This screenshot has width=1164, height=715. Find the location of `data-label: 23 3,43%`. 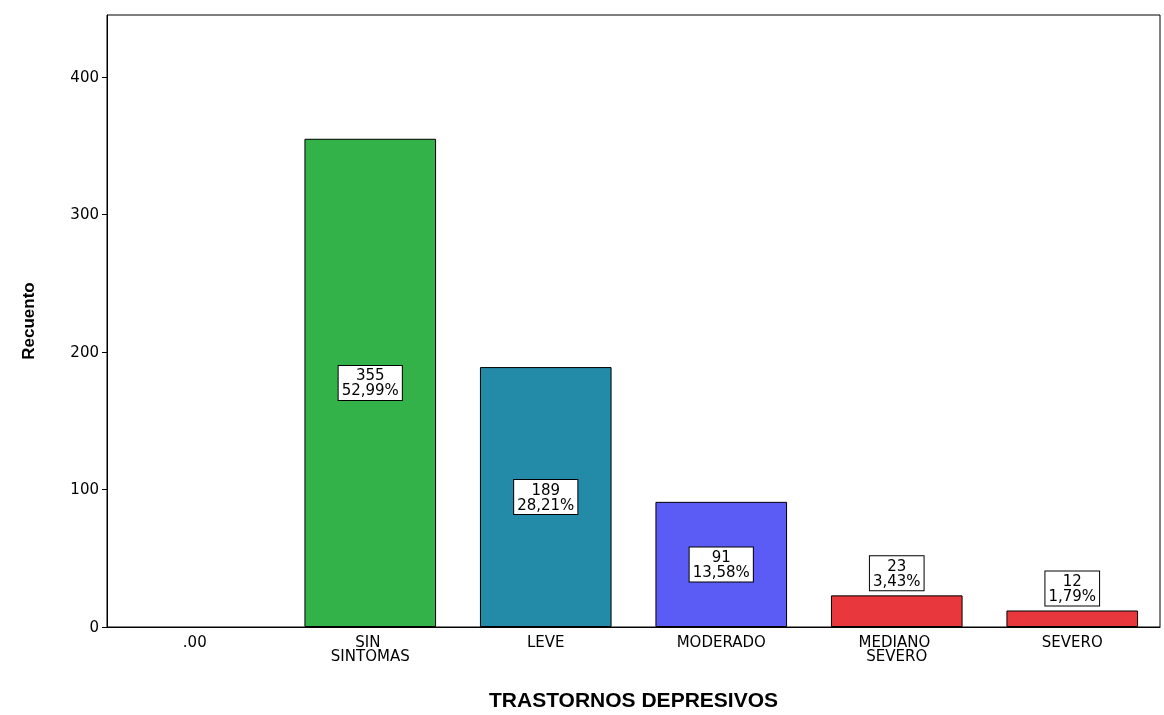

data-label: 23 3,43% is located at coordinates (896, 573).